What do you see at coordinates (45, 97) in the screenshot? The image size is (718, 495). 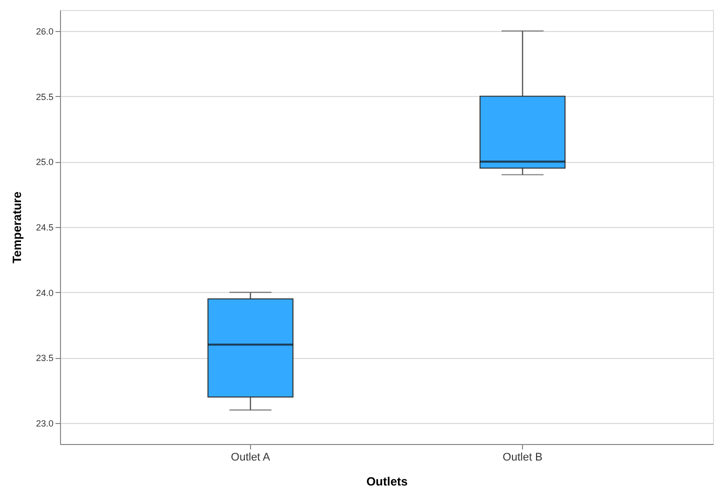 I see `y-tick-label: 25.5` at bounding box center [45, 97].